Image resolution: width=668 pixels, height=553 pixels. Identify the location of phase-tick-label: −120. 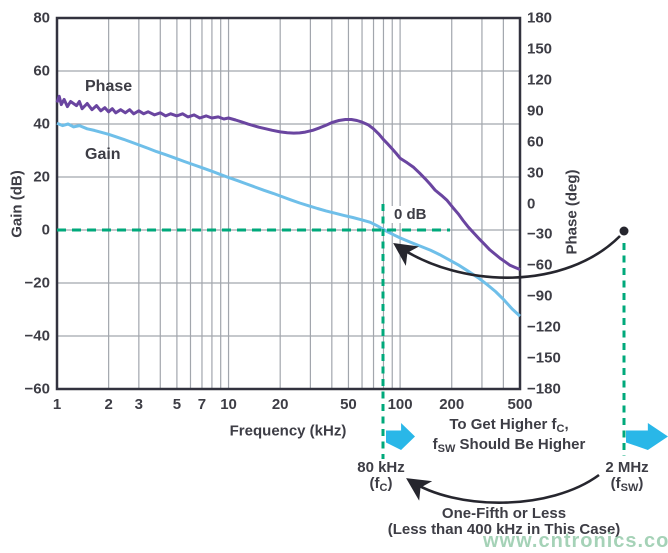
(544, 327).